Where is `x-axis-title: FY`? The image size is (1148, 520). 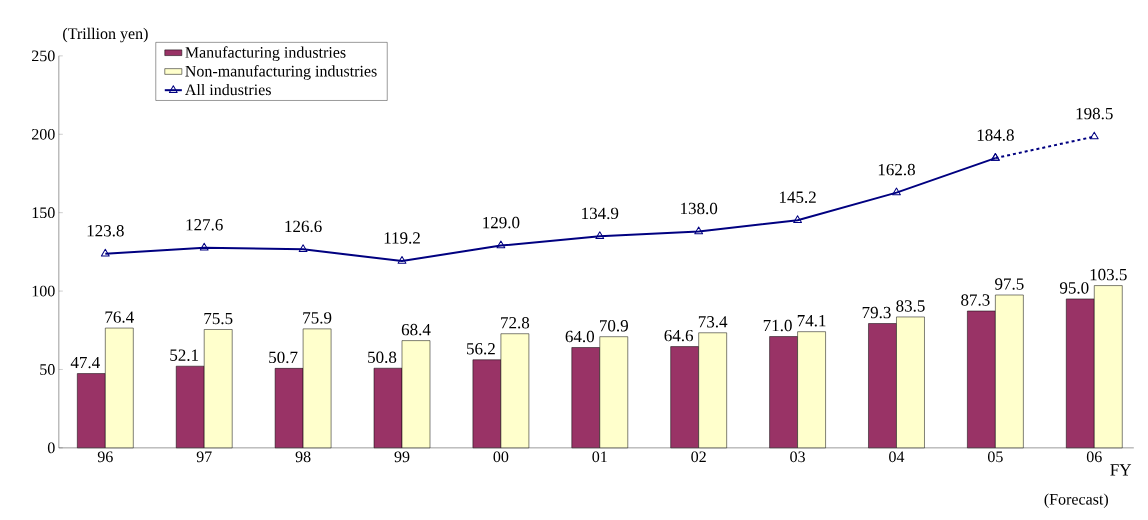
x-axis-title: FY is located at coordinates (1121, 470).